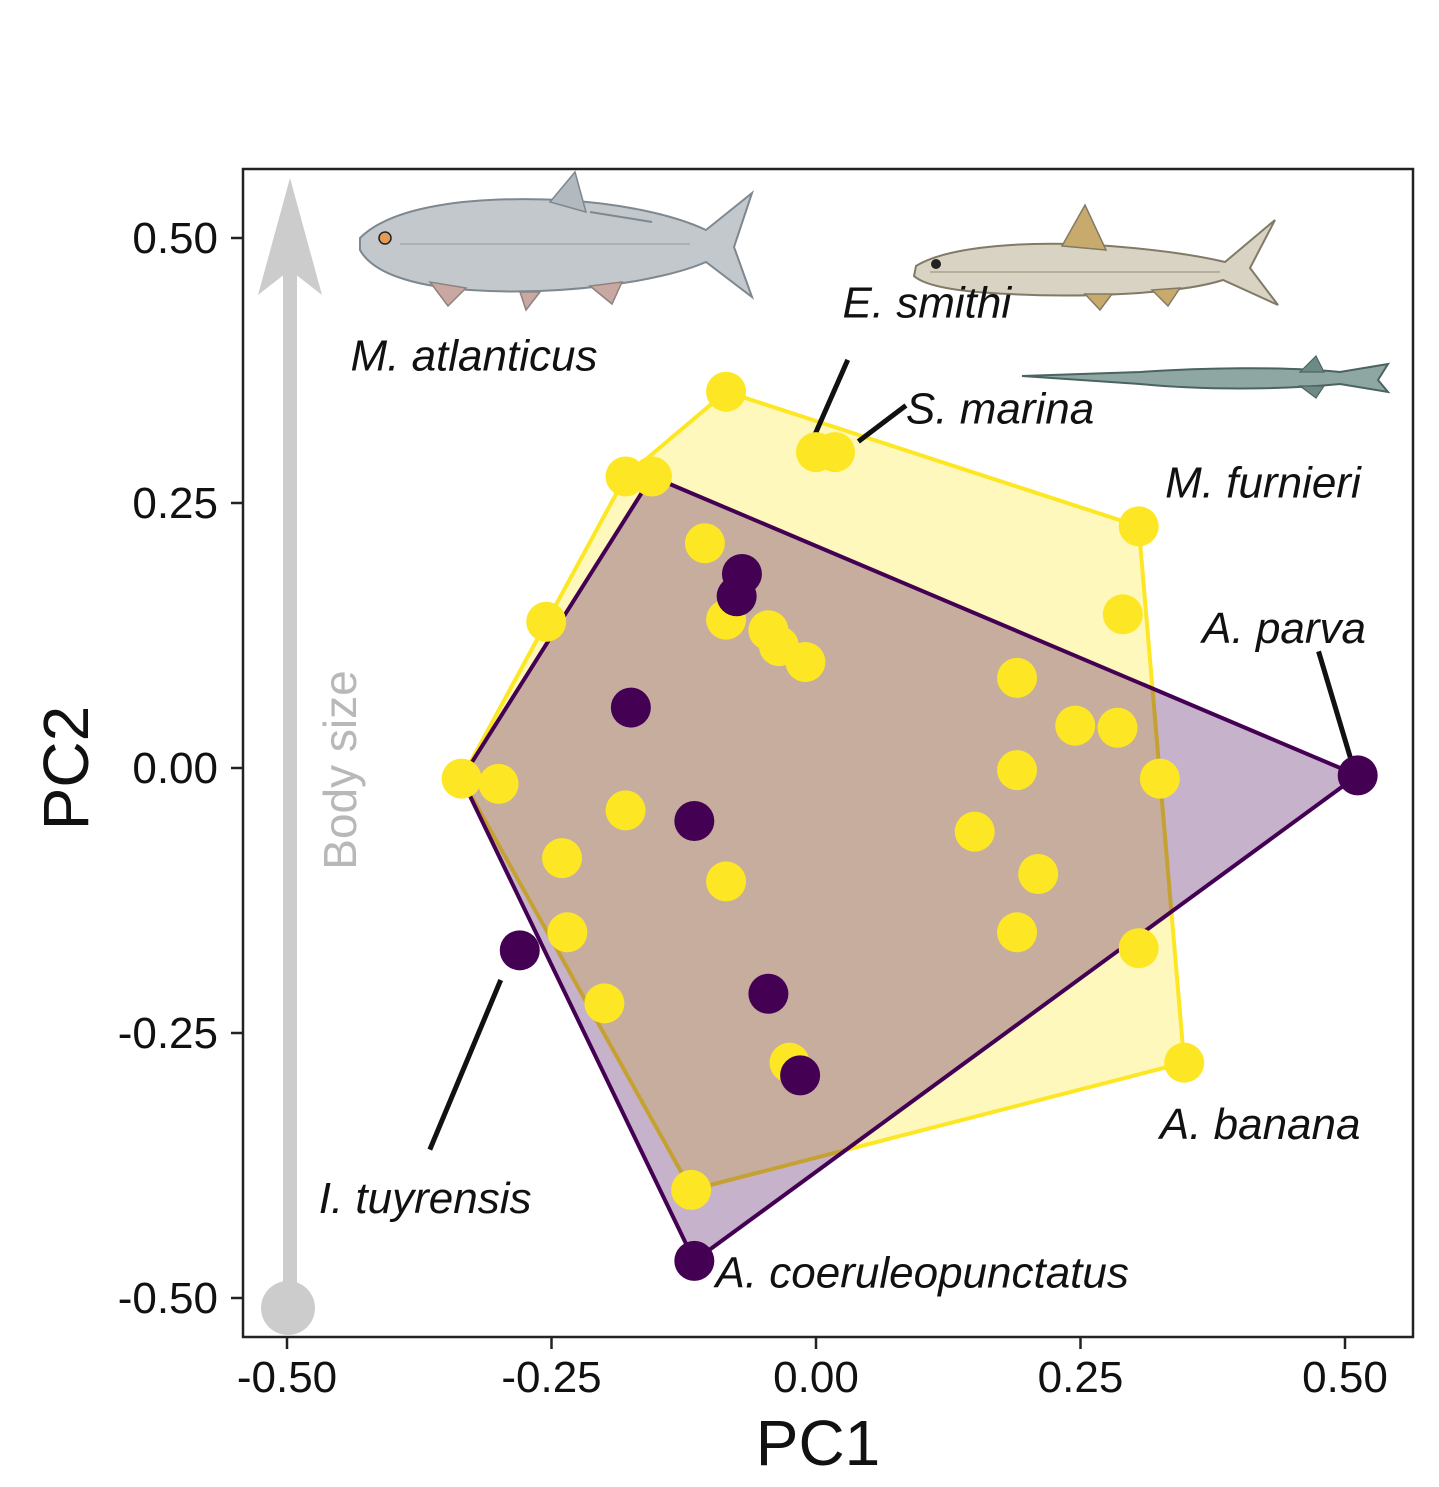 The height and width of the screenshot is (1487, 1439). I want to click on species-label-6: A. banana, so click(1259, 1124).